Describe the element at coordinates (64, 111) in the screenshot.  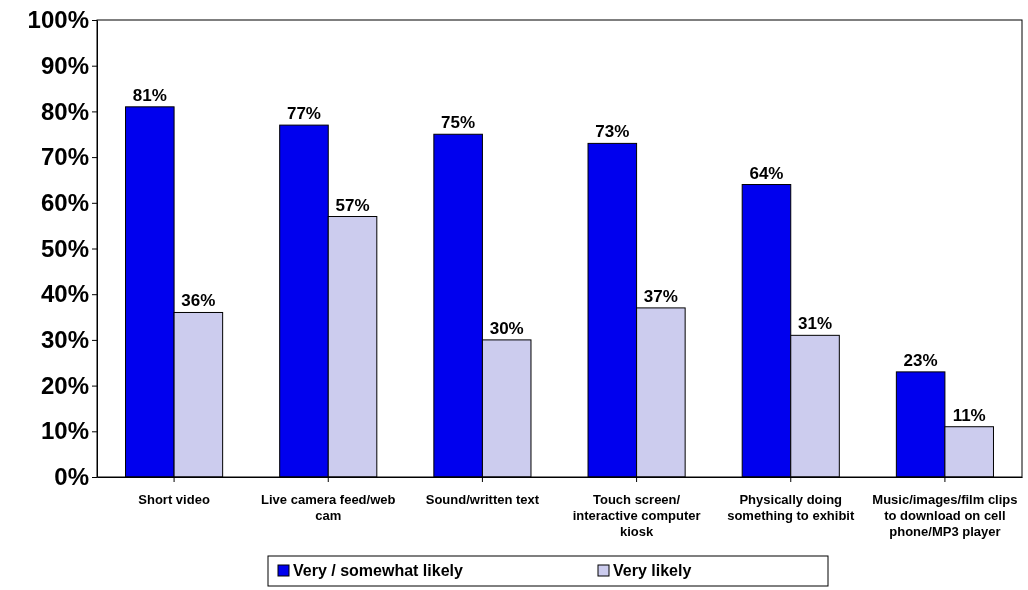
I see `y-tick-label: 80%` at that location.